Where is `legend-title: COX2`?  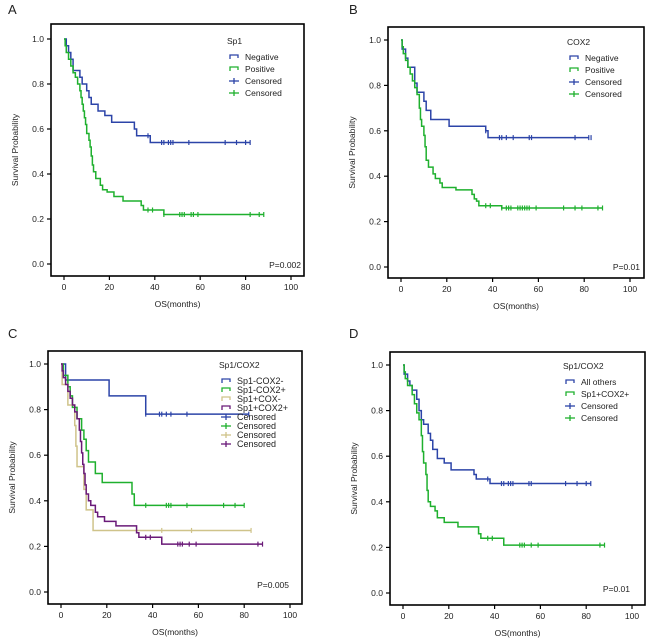
legend-title: COX2 is located at coordinates (578, 42).